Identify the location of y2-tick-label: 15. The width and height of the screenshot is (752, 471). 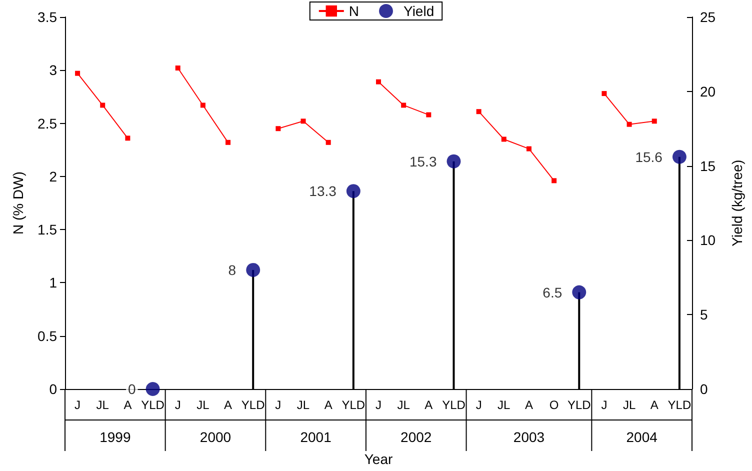
(708, 166).